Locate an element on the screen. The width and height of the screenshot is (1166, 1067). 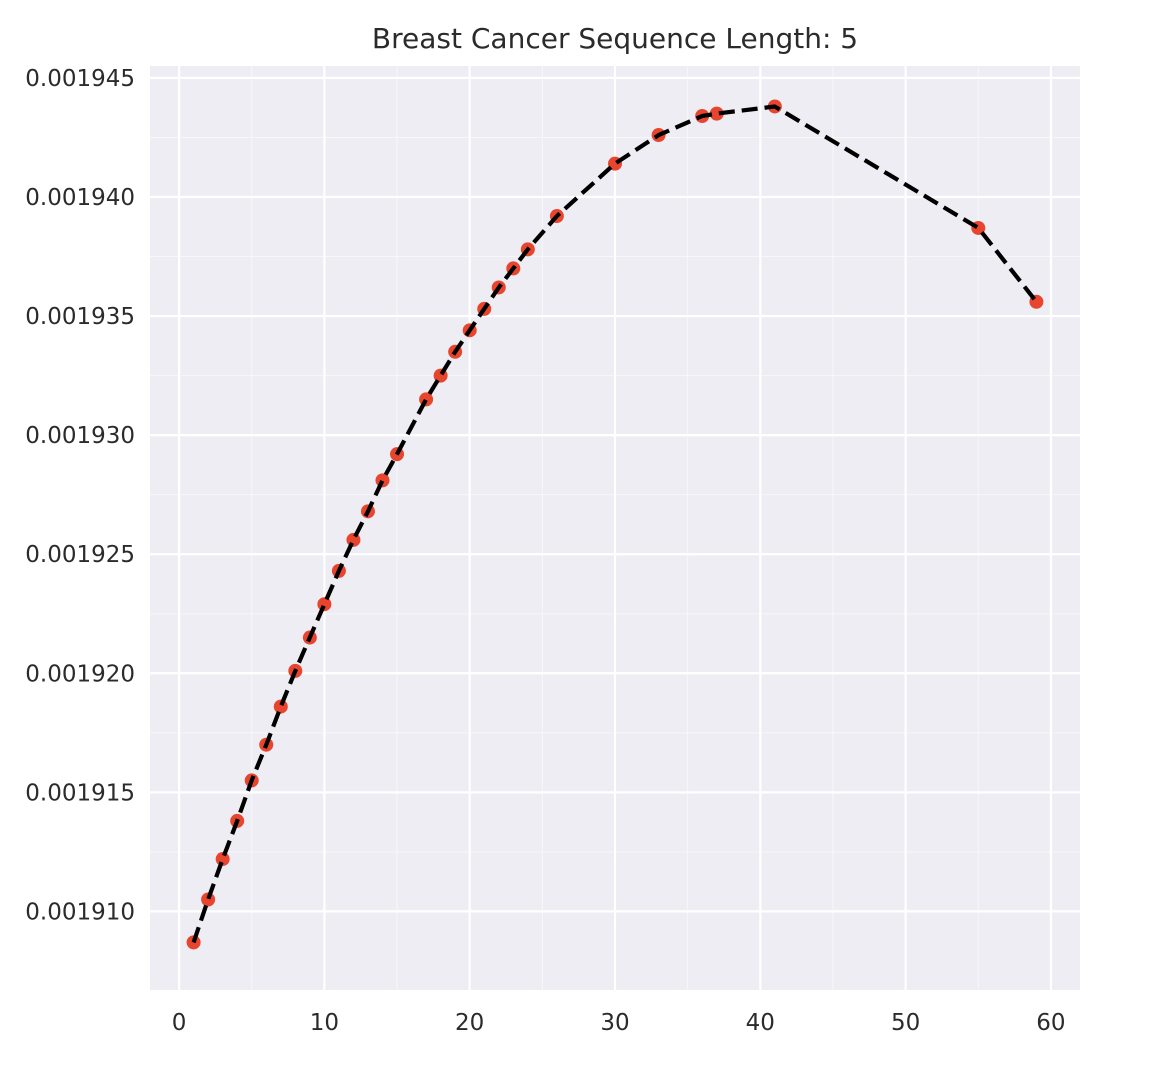
x-tick-label: 0 is located at coordinates (179, 1023).